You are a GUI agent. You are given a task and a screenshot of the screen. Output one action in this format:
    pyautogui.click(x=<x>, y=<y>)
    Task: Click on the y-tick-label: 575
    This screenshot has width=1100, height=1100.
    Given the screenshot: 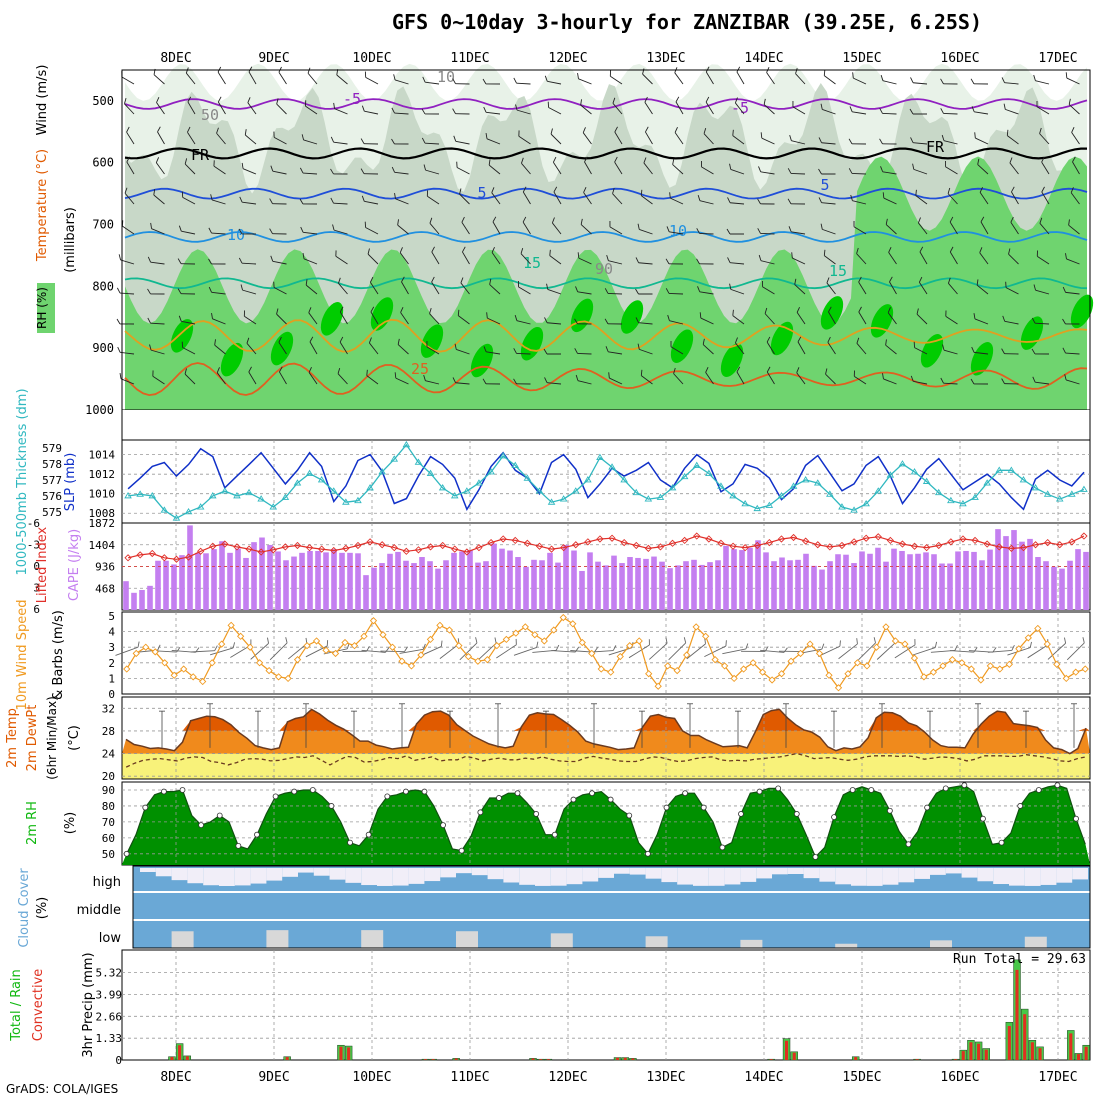 What is the action you would take?
    pyautogui.click(x=52, y=512)
    